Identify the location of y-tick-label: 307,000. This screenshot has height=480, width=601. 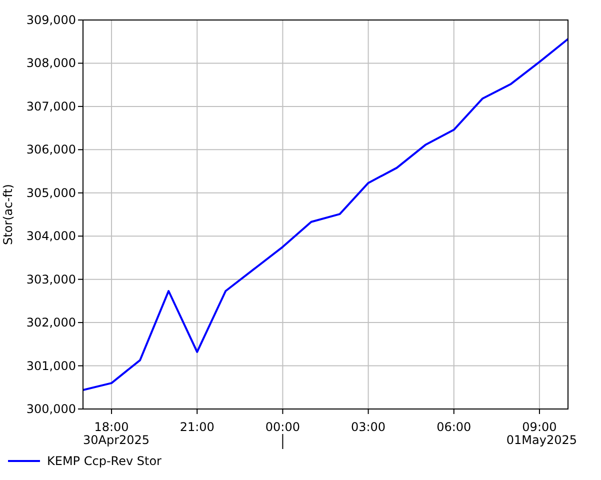
(51, 106).